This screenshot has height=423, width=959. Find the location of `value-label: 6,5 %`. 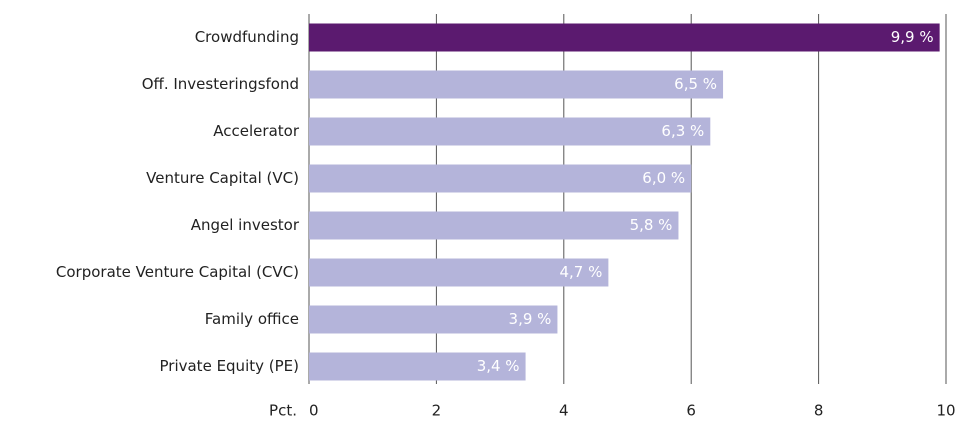

value-label: 6,5 % is located at coordinates (695, 84).